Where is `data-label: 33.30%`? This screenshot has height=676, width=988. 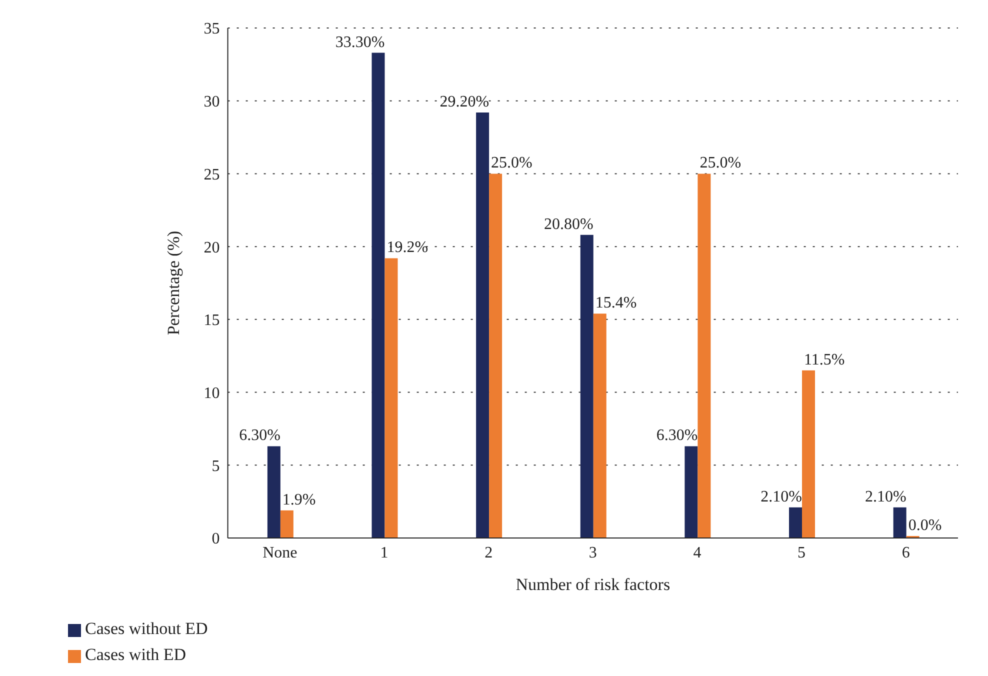
data-label: 33.30% is located at coordinates (360, 42).